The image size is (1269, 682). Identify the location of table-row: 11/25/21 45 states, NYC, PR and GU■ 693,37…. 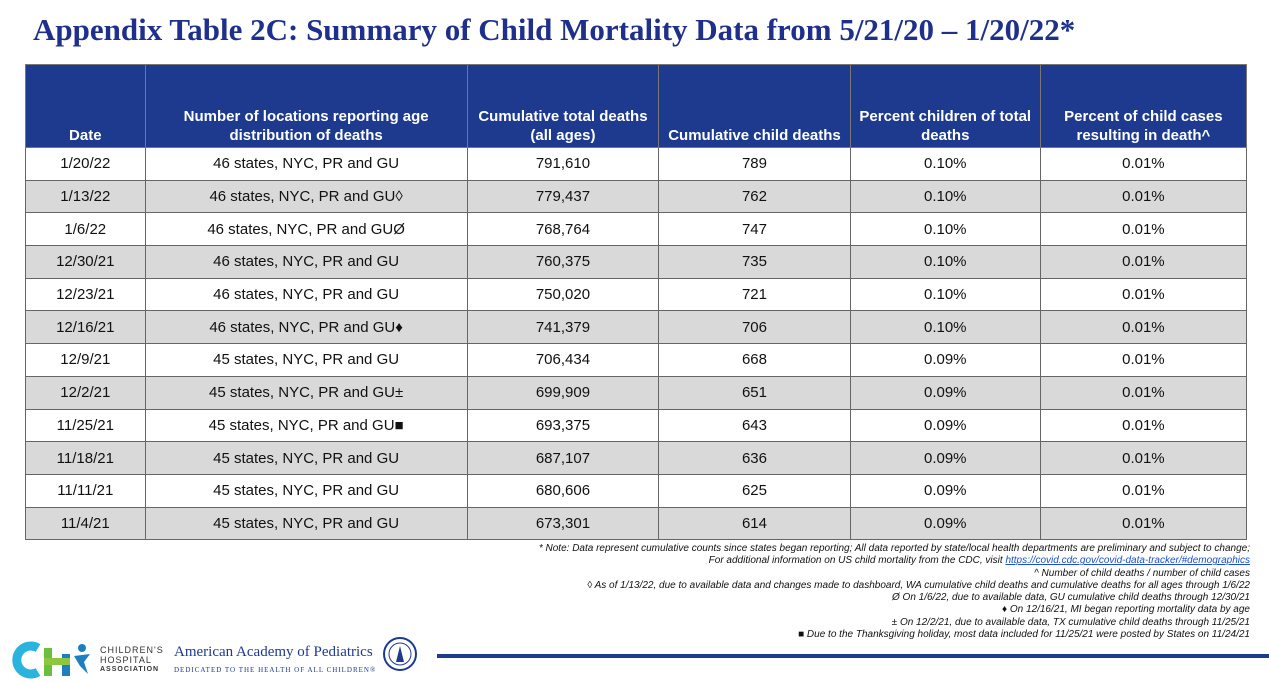
(636, 425).